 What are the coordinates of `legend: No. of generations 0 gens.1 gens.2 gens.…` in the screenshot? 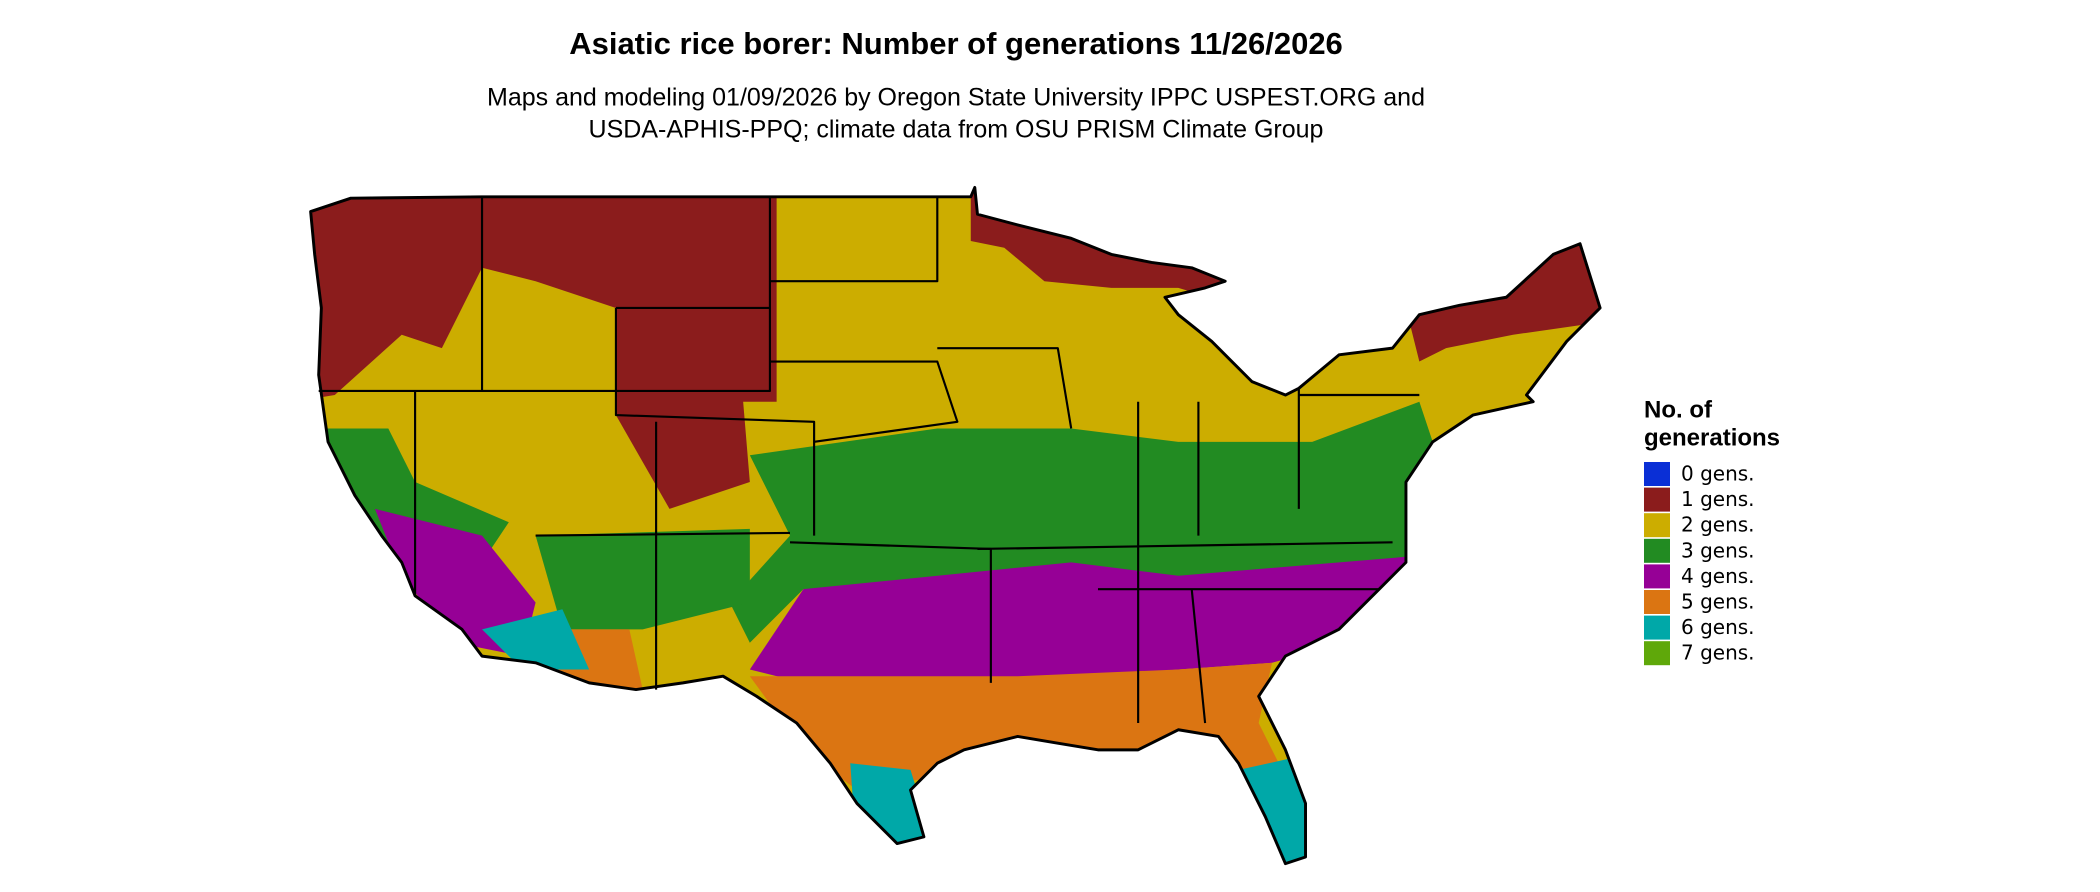 It's located at (1712, 531).